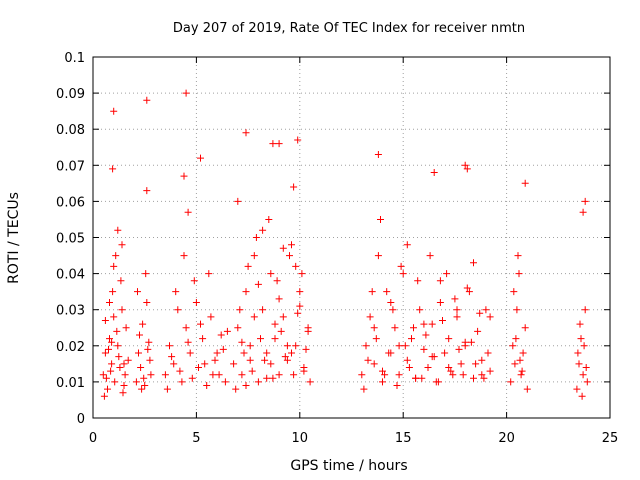 This screenshot has width=640, height=480. I want to click on y-tick-label: 0.1, so click(74, 58).